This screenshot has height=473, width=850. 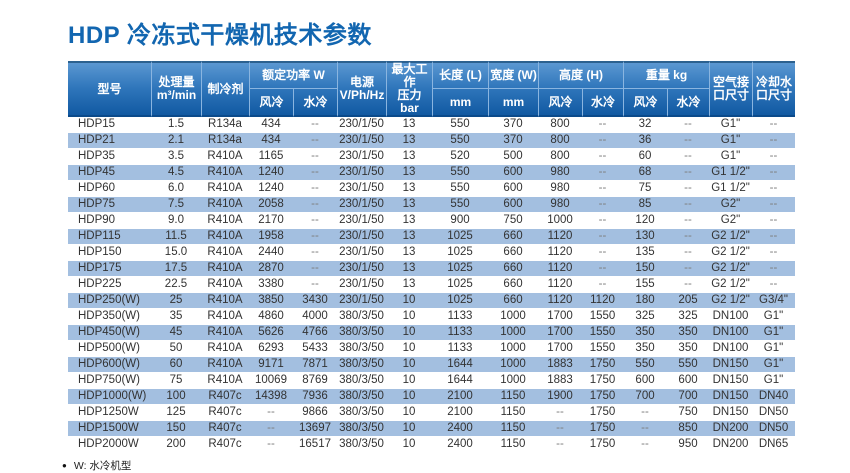 What do you see at coordinates (645, 205) in the screenshot?
I see `value-cell: 85` at bounding box center [645, 205].